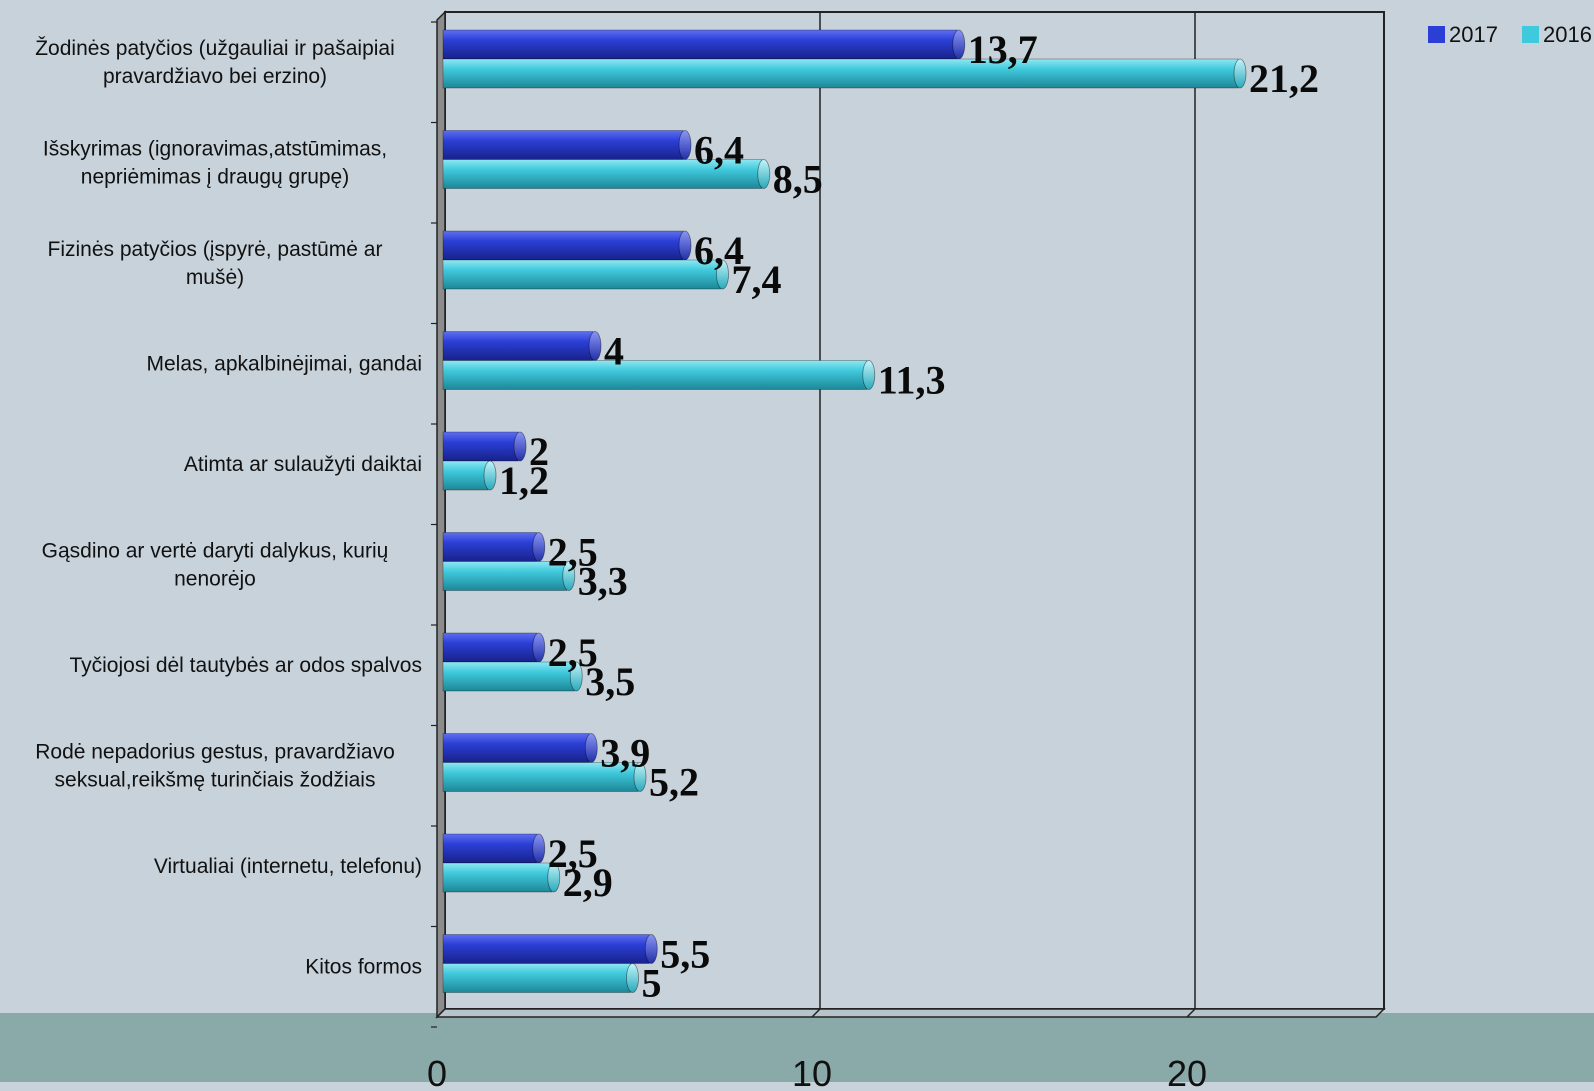  What do you see at coordinates (685, 954) in the screenshot?
I see `value-label-2017-10: 5,5` at bounding box center [685, 954].